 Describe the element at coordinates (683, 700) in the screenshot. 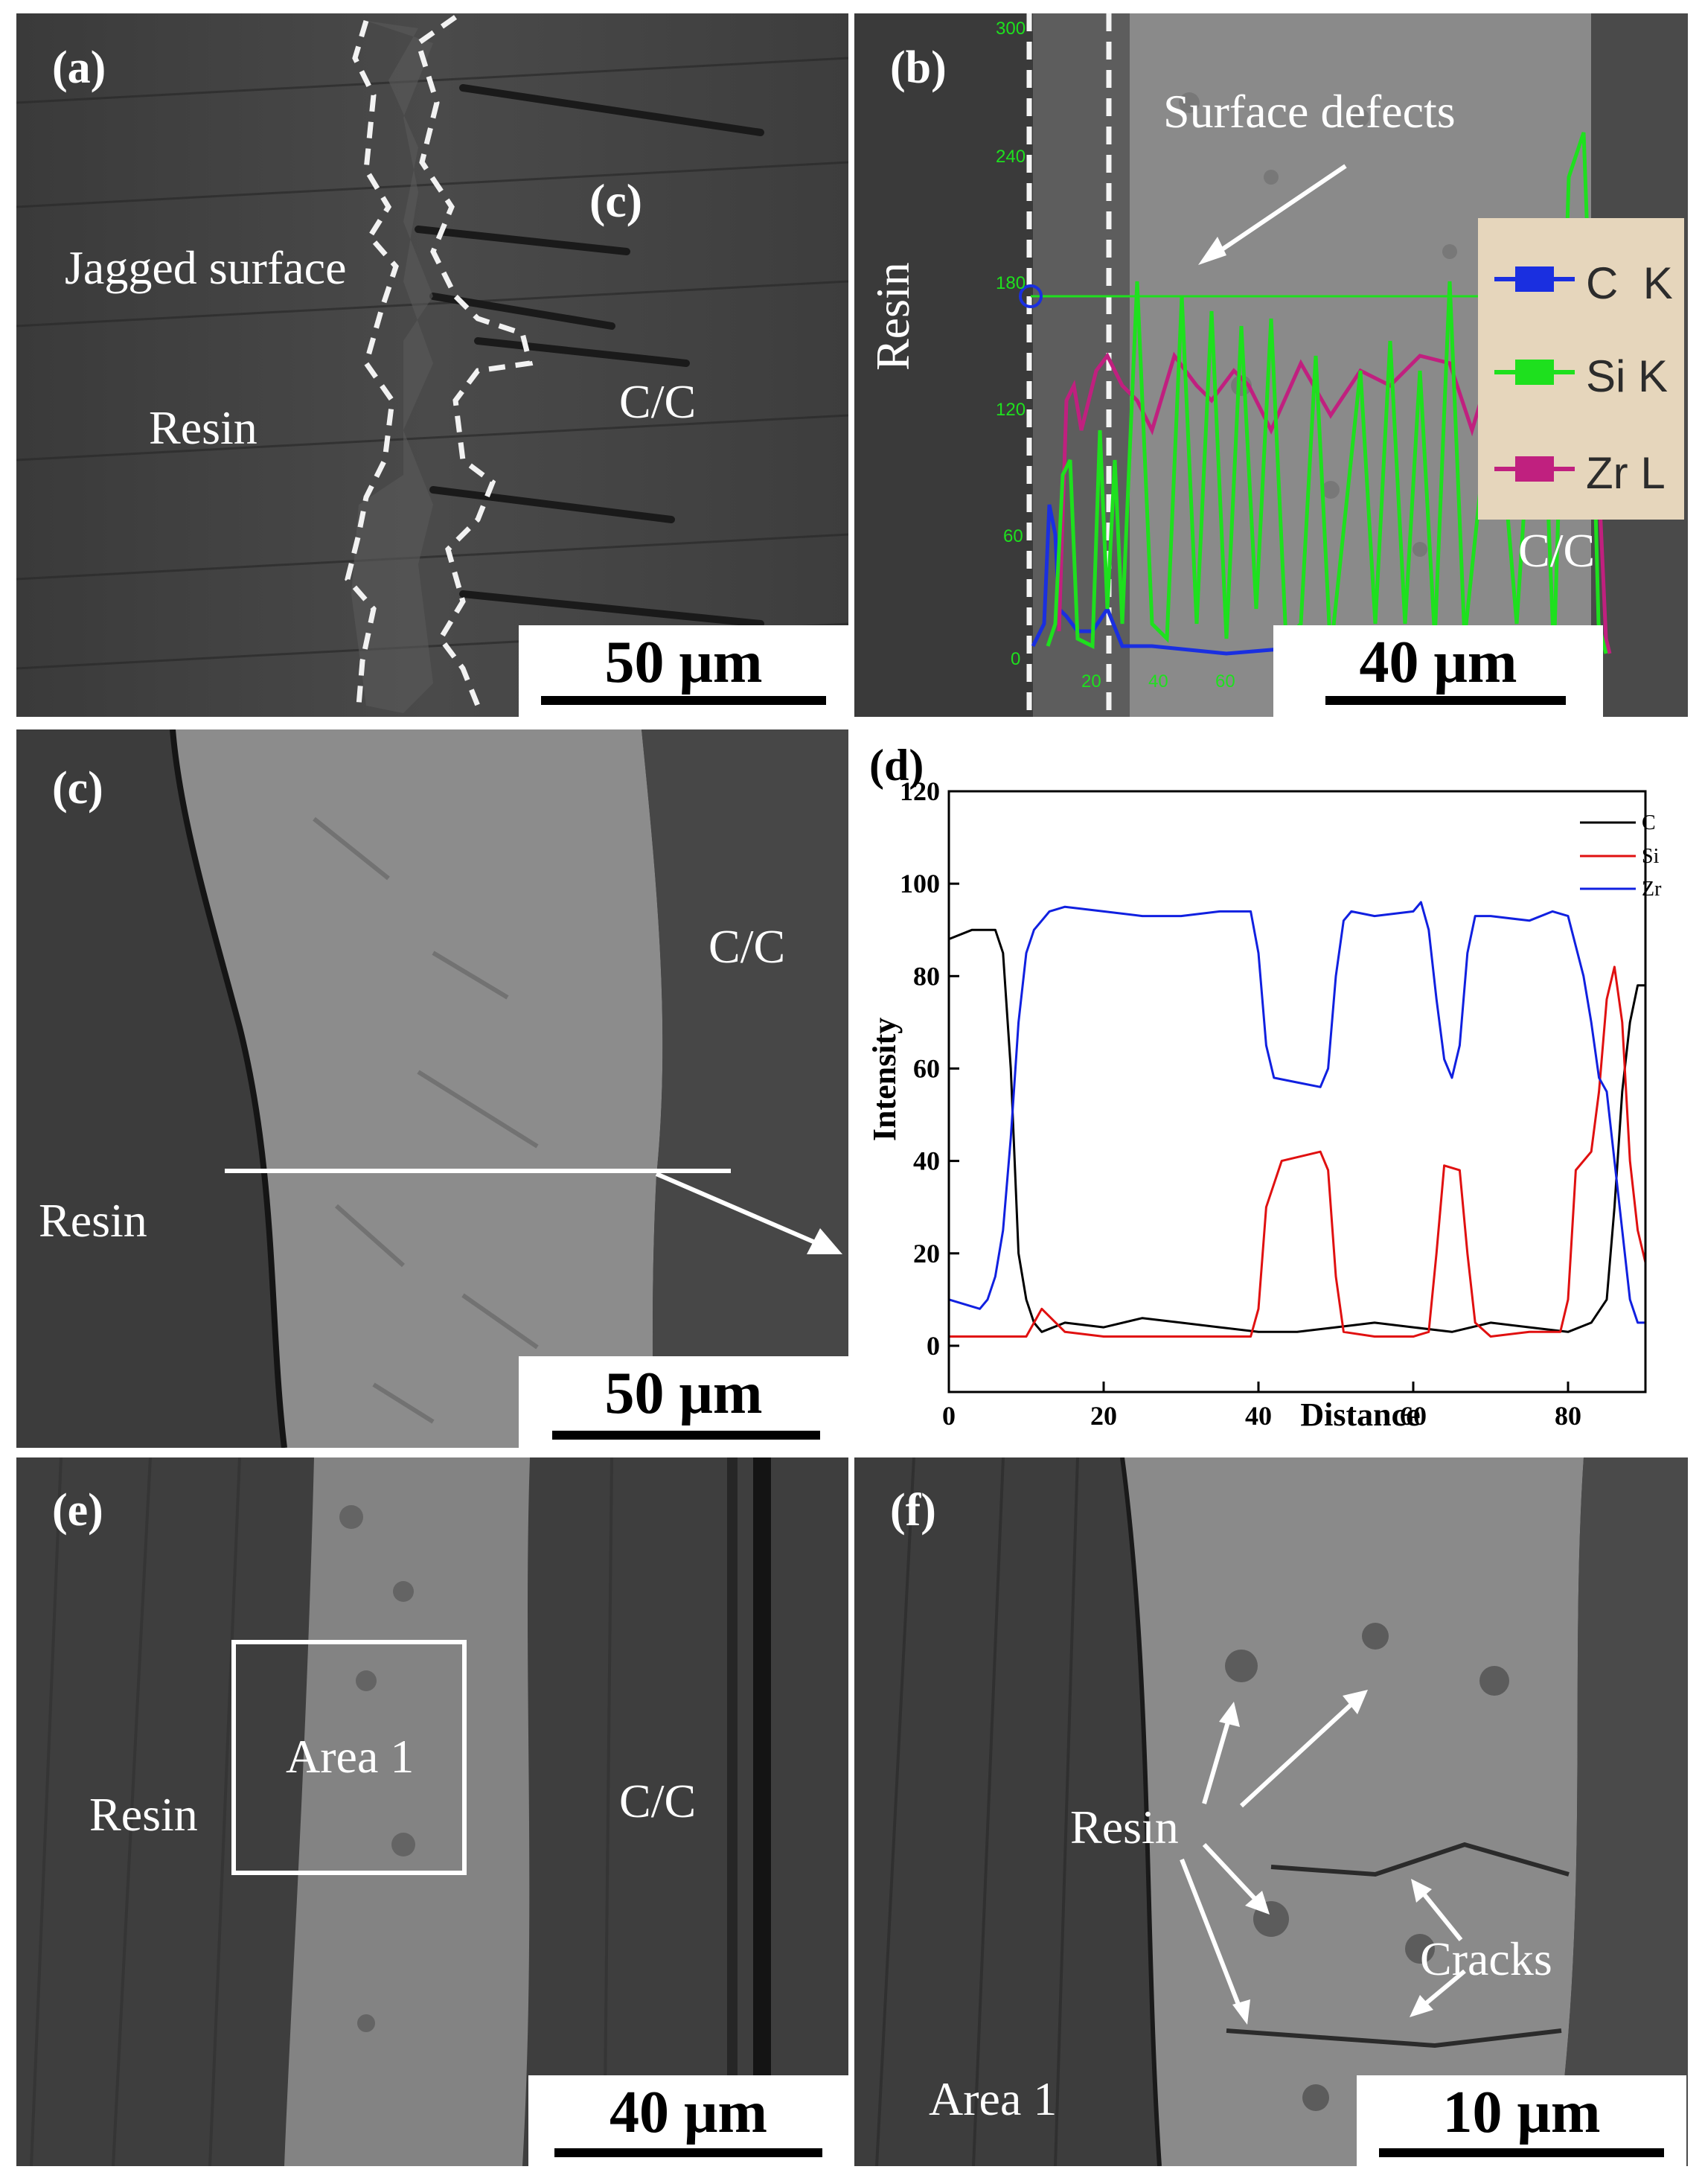

I see `scalebar-line-a` at that location.